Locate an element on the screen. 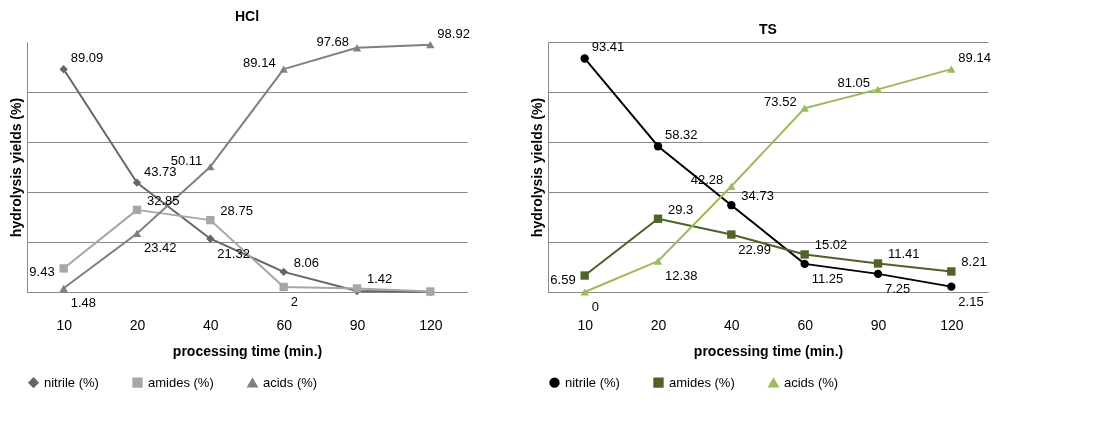  data-label: 11.25 is located at coordinates (827, 278).